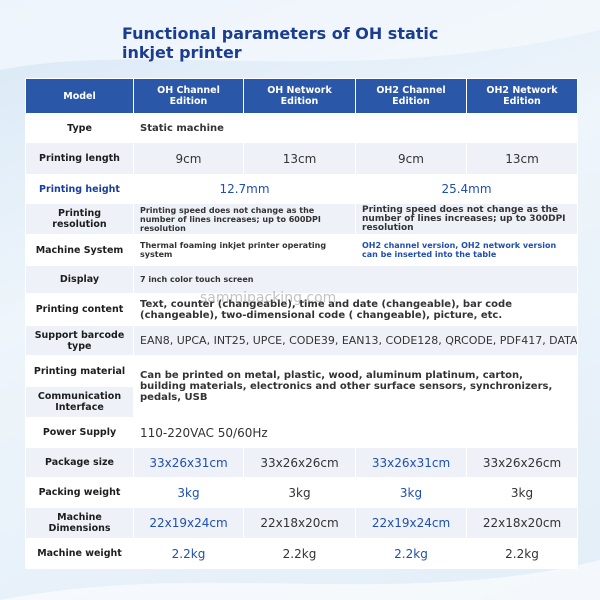  Describe the element at coordinates (79, 96) in the screenshot. I see `header-cell: Model` at that location.